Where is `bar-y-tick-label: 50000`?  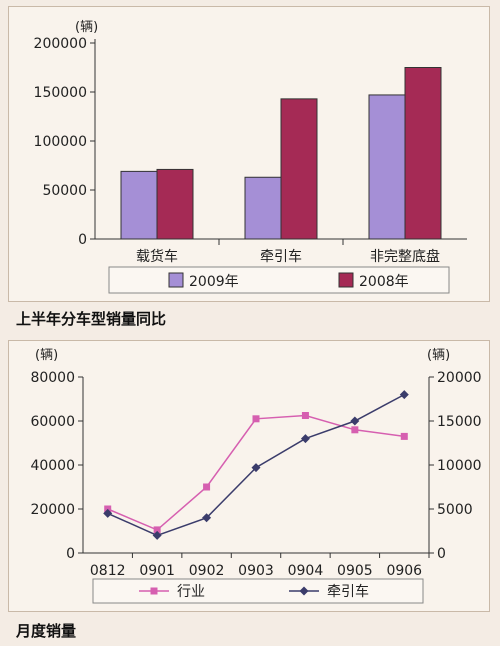
bar-y-tick-label: 50000 is located at coordinates (64, 191).